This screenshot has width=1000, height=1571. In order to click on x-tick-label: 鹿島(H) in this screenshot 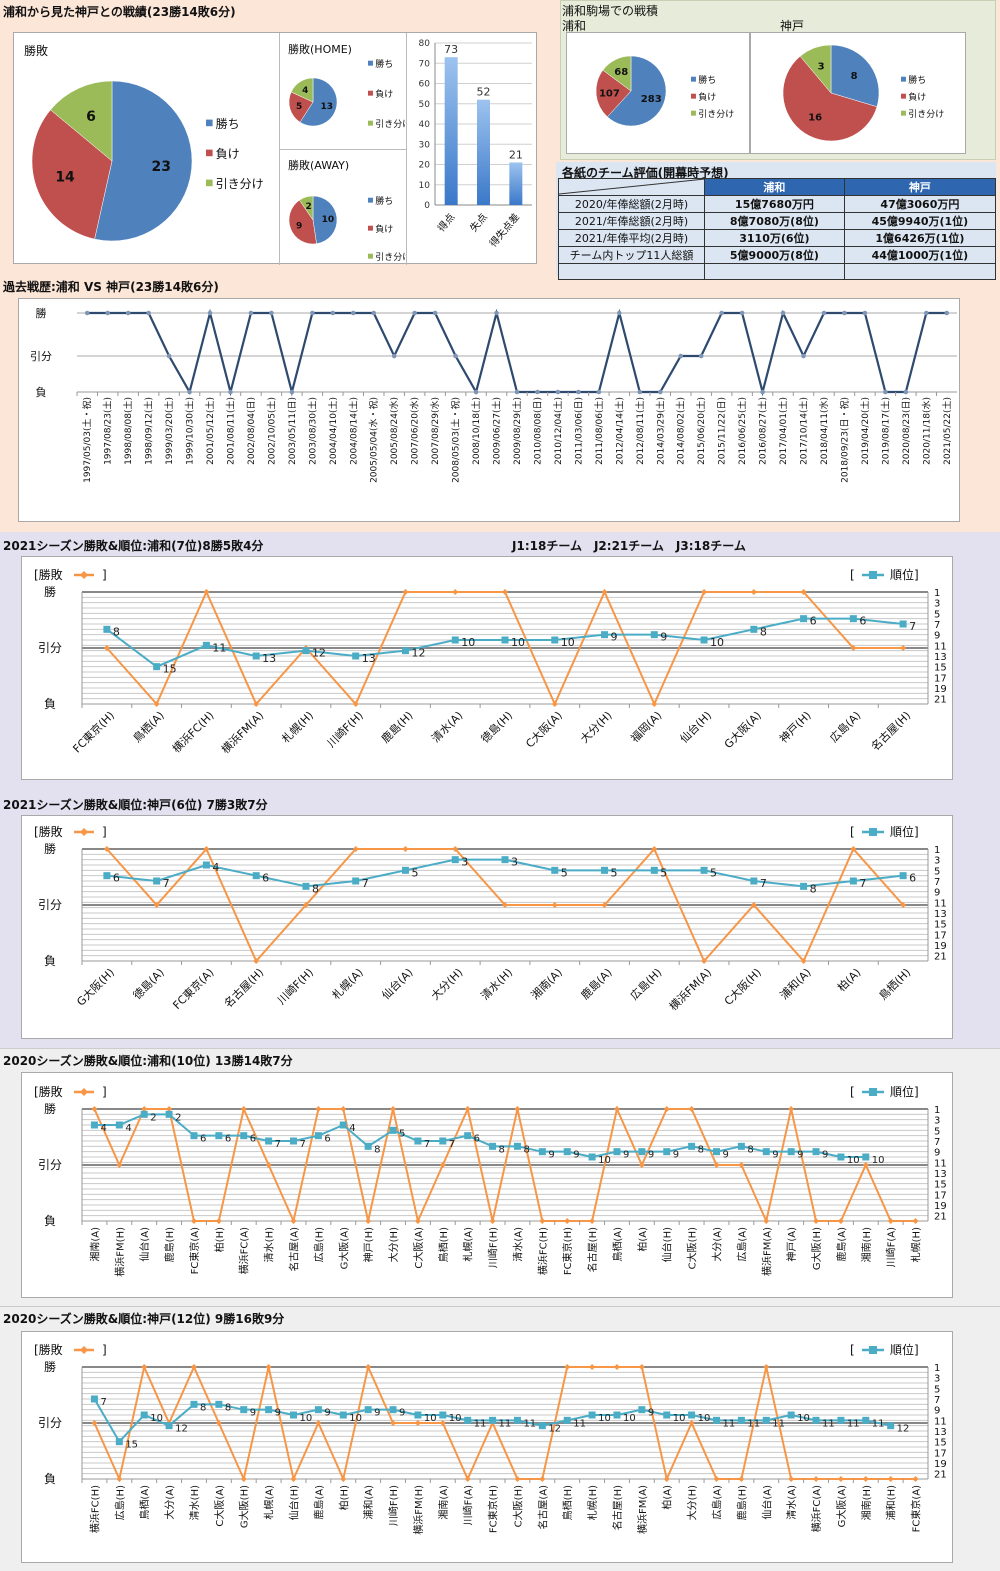, I will do `click(169, 1244)`.